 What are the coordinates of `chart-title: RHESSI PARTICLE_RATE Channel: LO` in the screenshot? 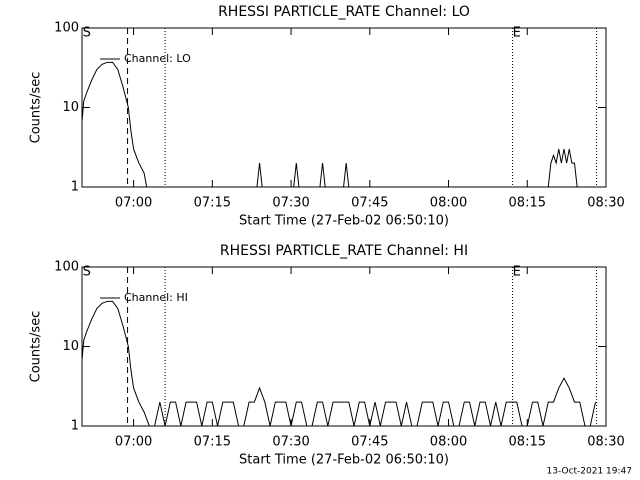 It's located at (344, 12).